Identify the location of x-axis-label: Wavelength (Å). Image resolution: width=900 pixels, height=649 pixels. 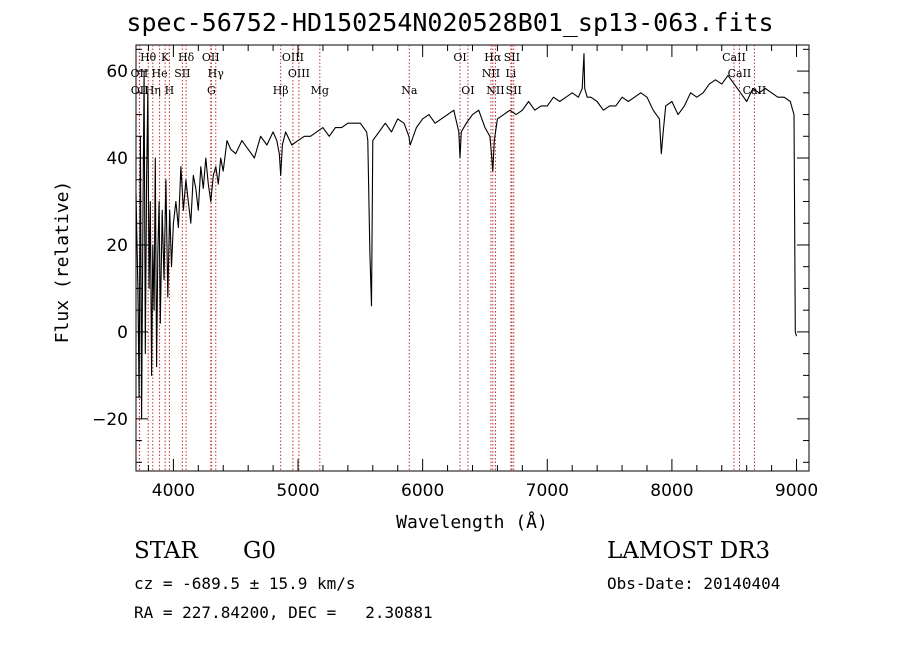
(472, 522).